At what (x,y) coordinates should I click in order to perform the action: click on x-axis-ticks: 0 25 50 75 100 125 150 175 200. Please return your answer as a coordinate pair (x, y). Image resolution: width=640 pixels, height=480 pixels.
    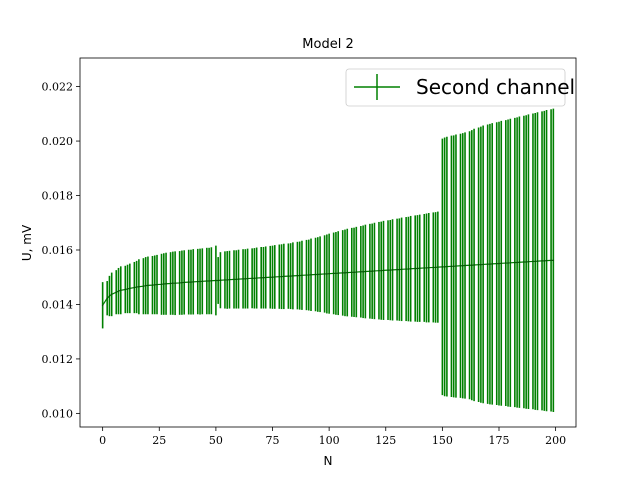
    Looking at the image, I should click on (332, 437).